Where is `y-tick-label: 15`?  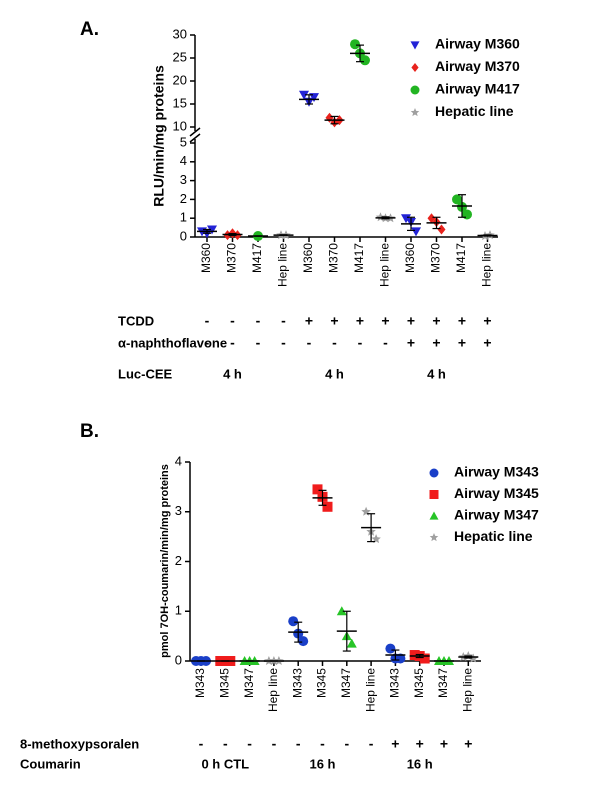 y-tick-label: 15 is located at coordinates (180, 102).